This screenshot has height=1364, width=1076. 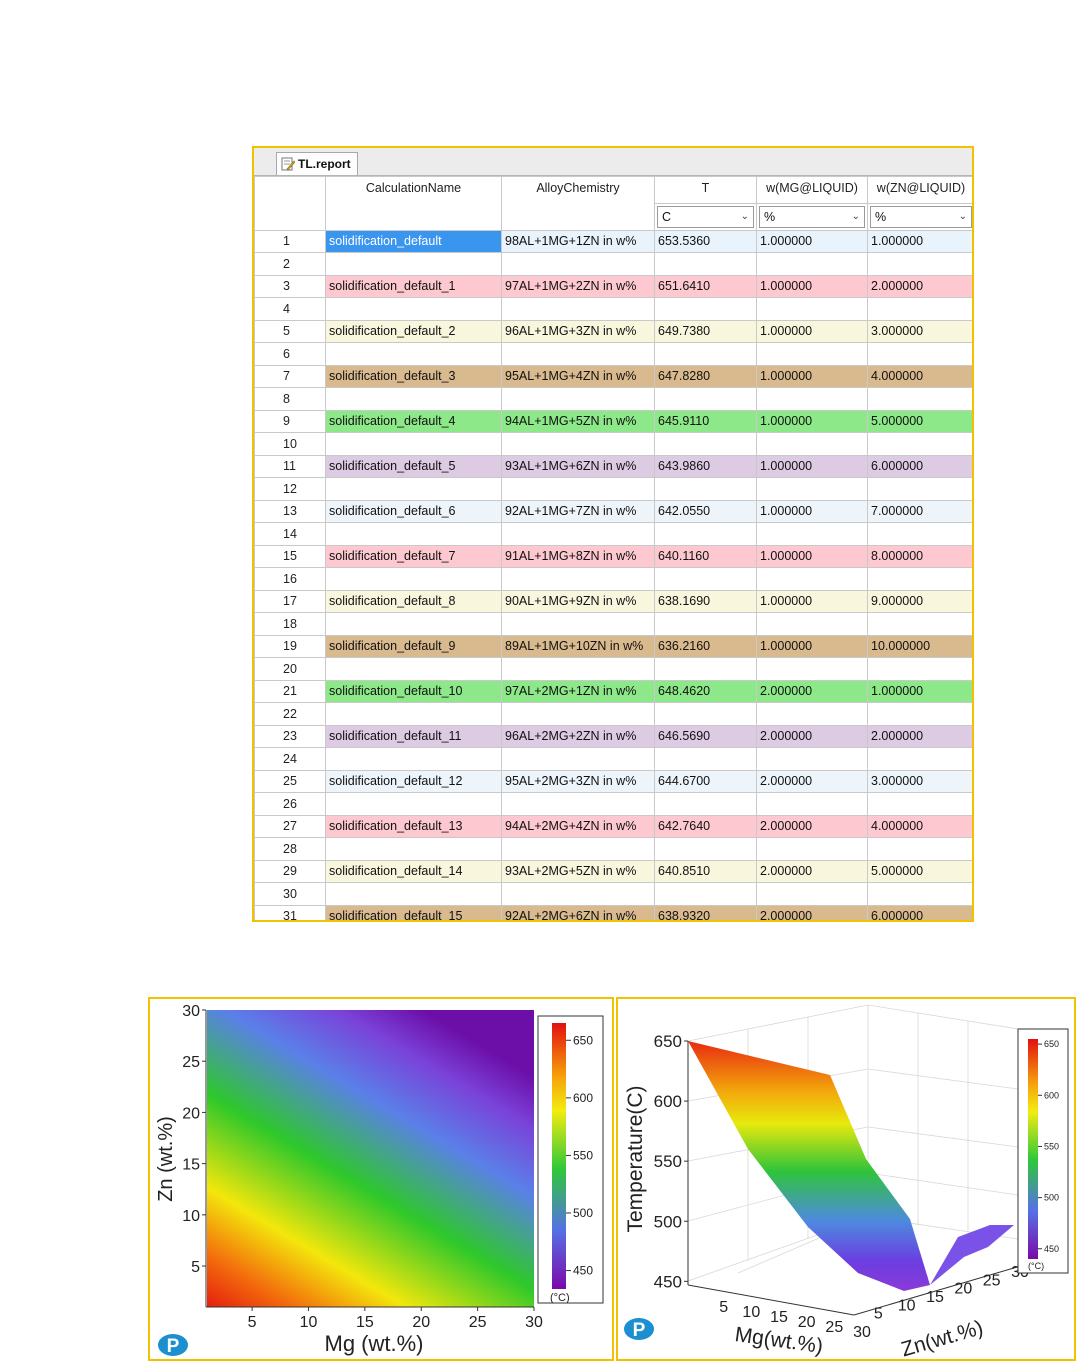 What do you see at coordinates (290, 826) in the screenshot?
I see `row-number: 27` at bounding box center [290, 826].